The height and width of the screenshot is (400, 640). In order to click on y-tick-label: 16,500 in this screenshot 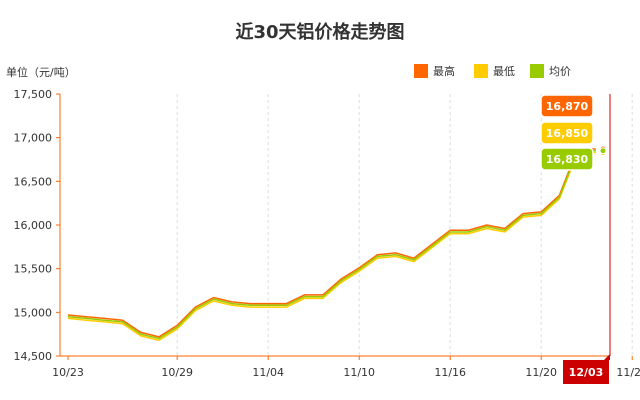, I will do `click(33, 181)`.